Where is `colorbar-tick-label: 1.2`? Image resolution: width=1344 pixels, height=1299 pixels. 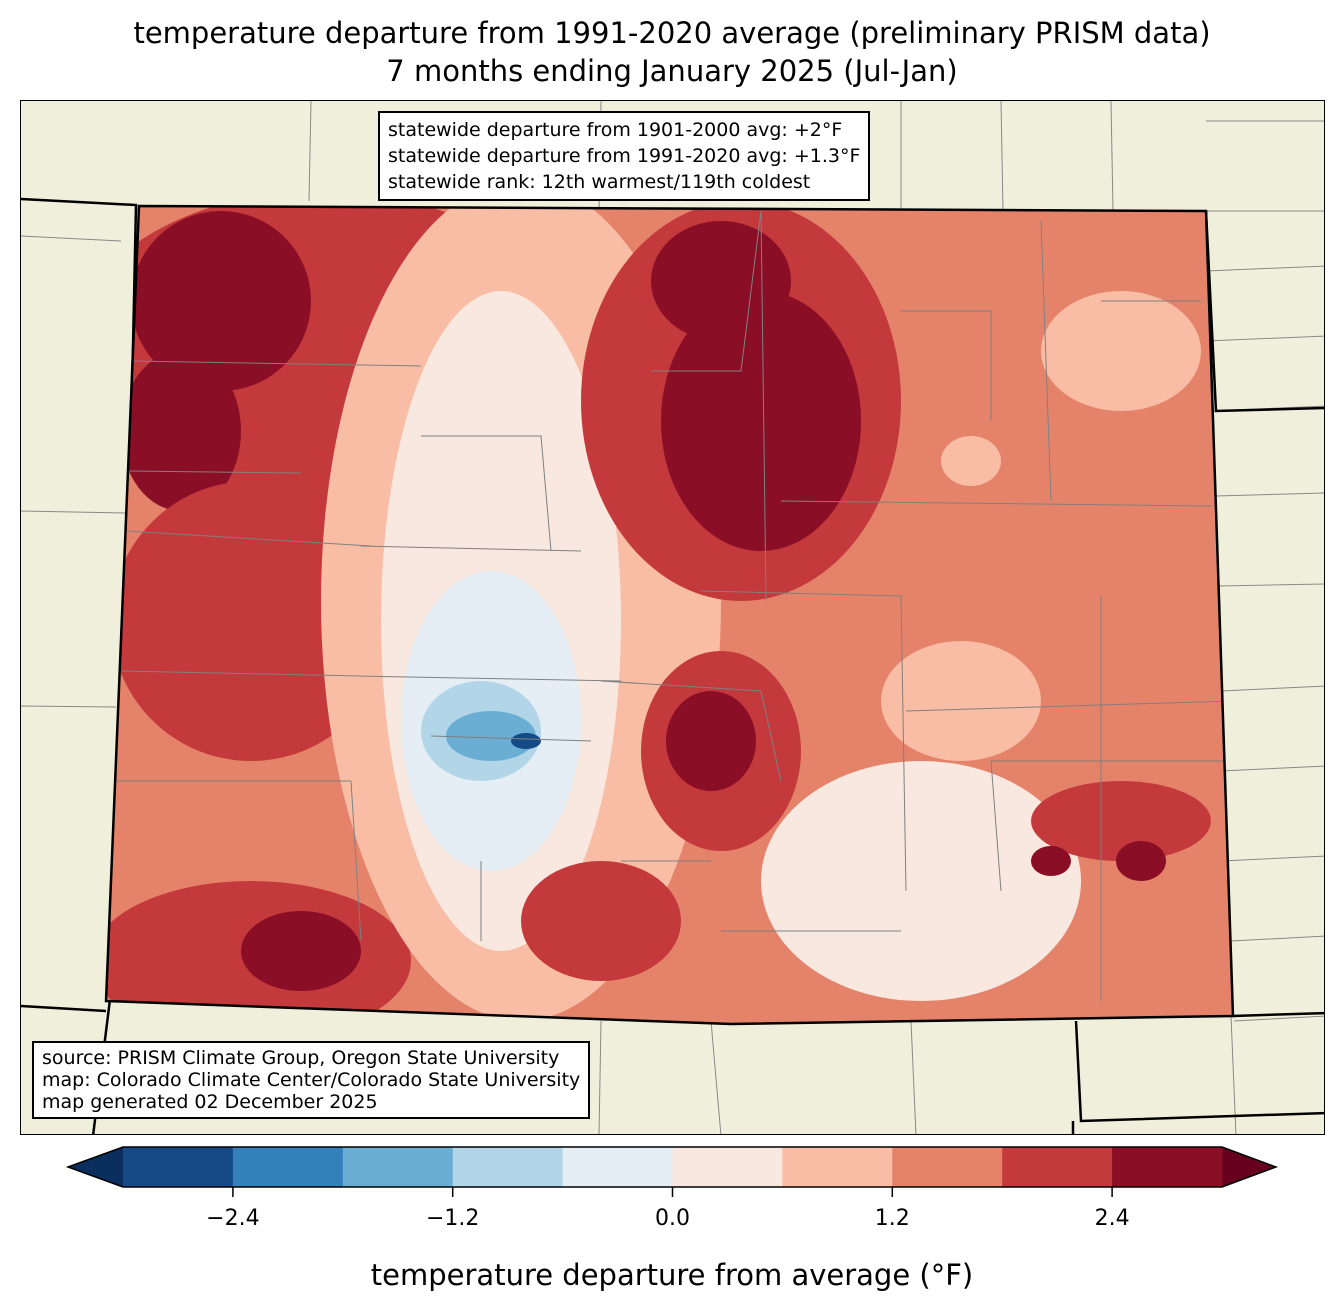
colorbar-tick-label: 1.2 is located at coordinates (892, 1218).